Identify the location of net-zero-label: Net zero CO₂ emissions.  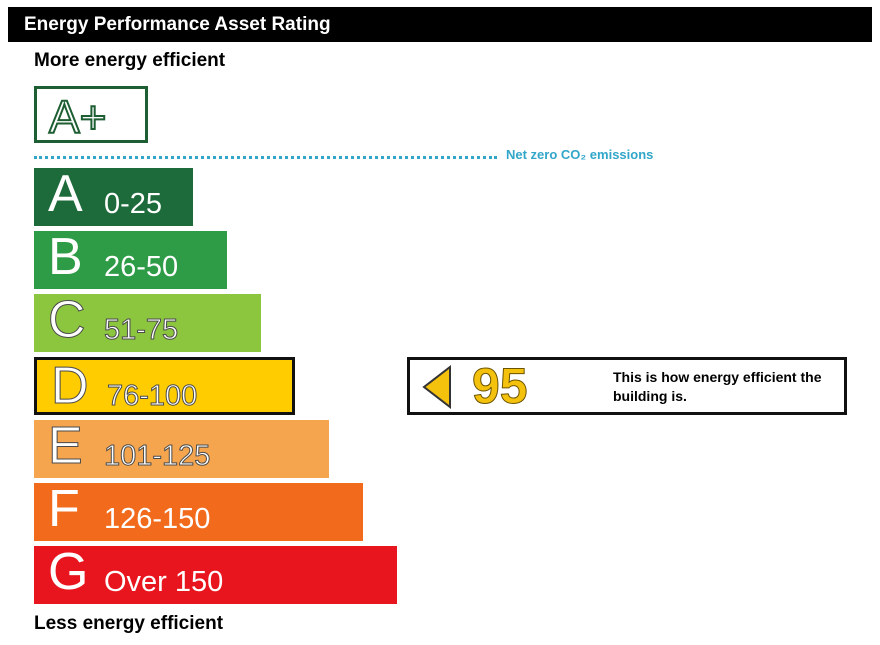
(580, 154).